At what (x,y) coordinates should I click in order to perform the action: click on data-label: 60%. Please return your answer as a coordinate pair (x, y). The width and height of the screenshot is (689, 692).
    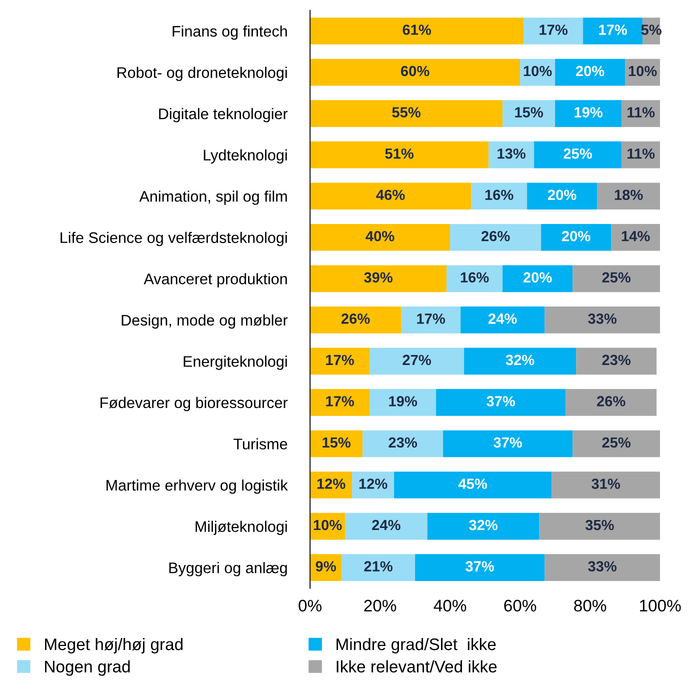
    Looking at the image, I should click on (415, 71).